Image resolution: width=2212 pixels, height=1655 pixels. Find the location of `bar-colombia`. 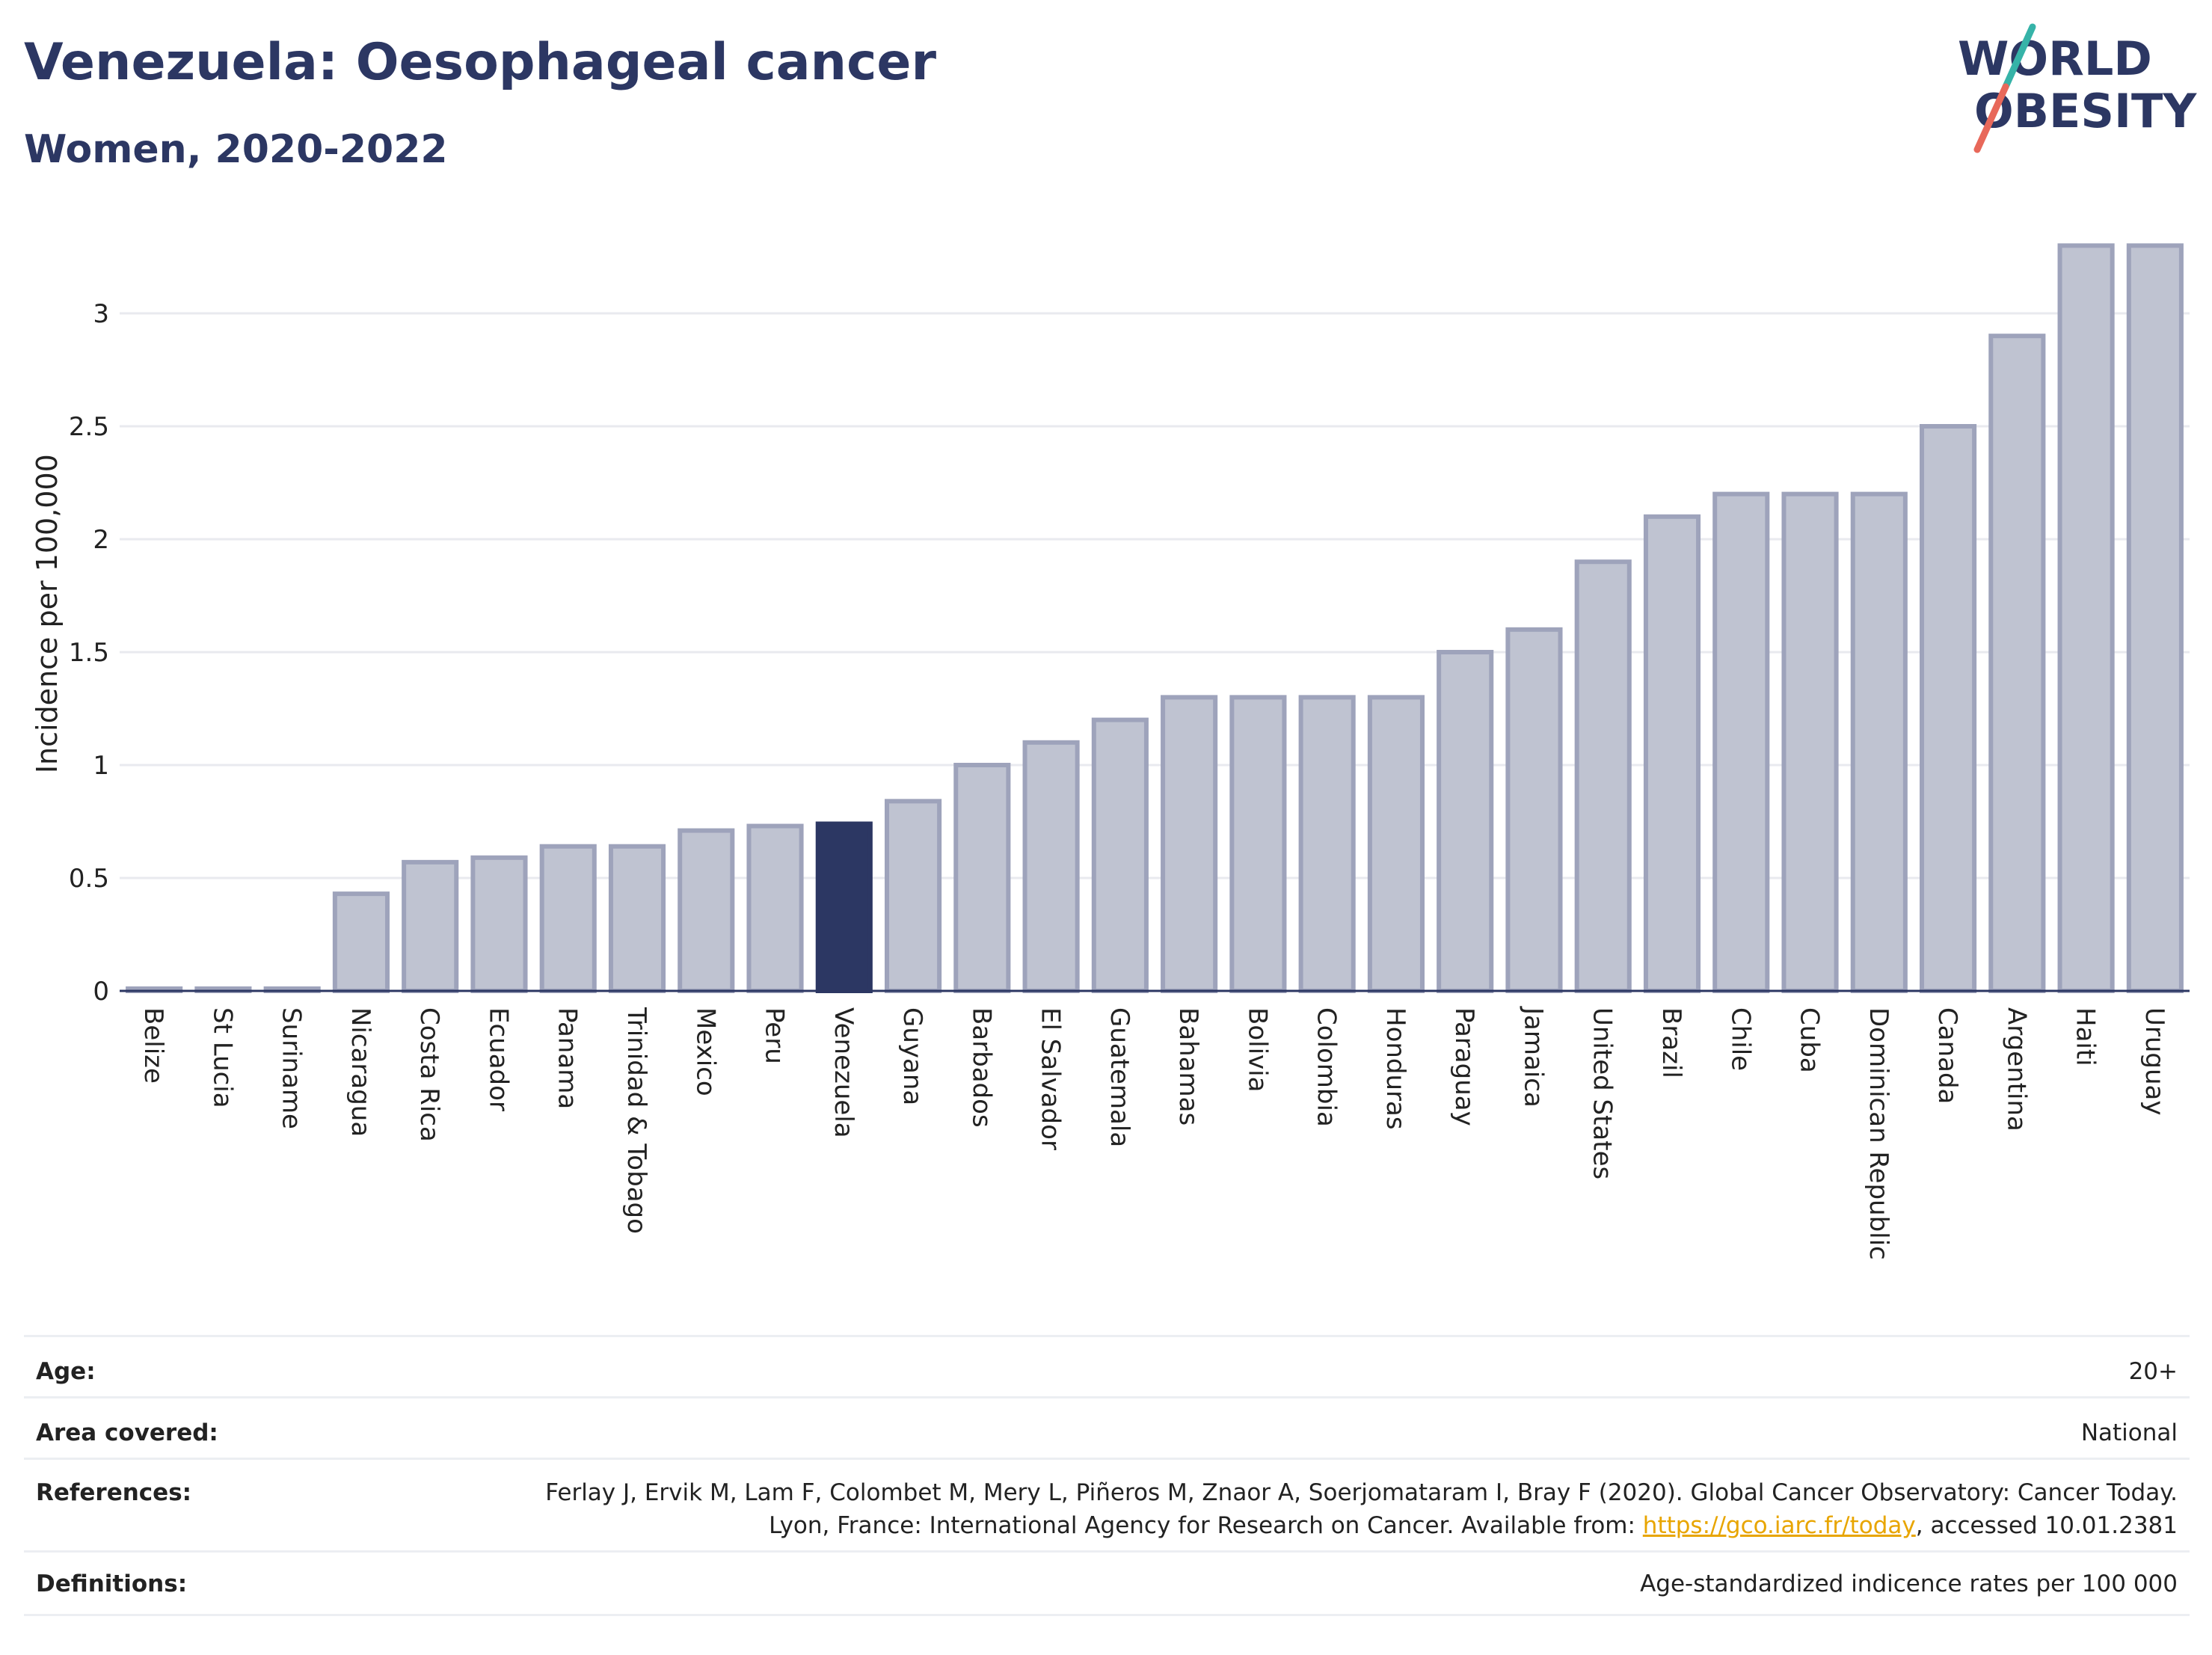

bar-colombia is located at coordinates (1327, 844).